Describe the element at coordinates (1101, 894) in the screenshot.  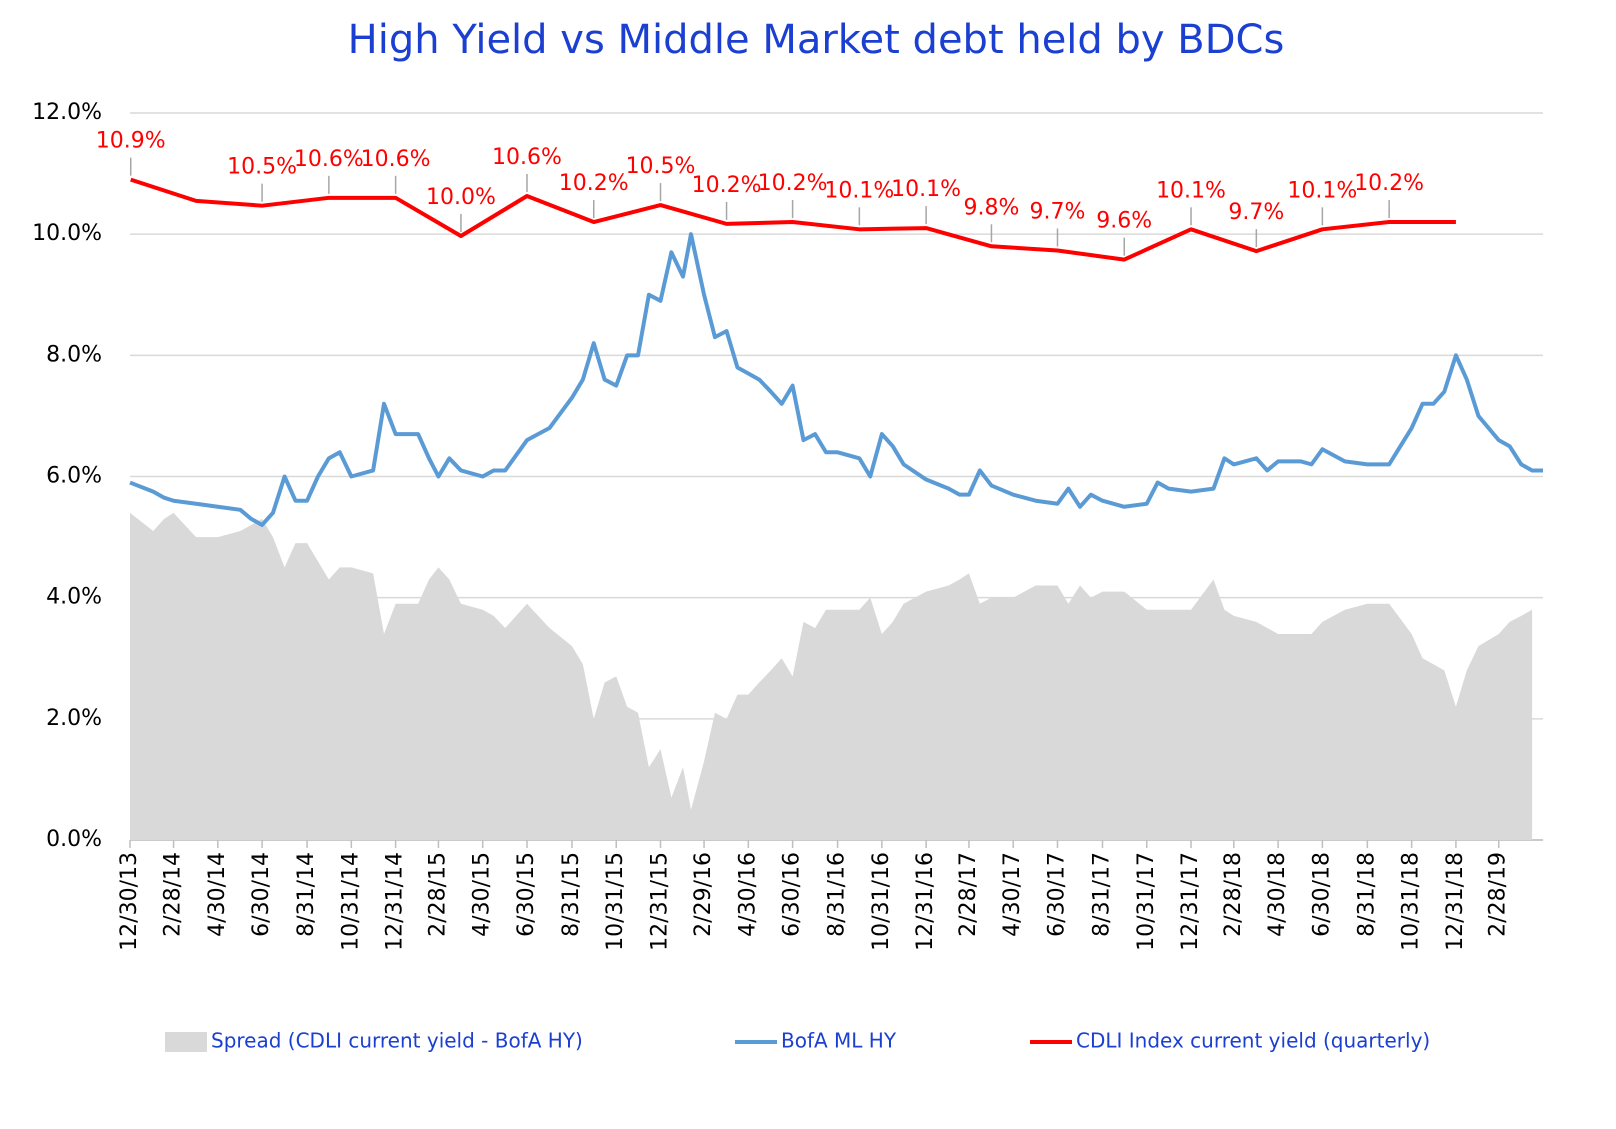
I see `x-tick-label: 8/31/17` at that location.